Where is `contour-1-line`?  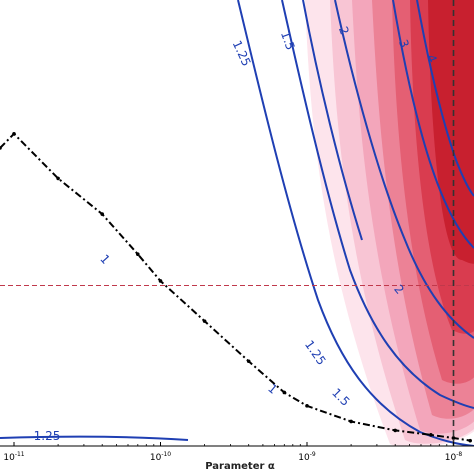 contour-1-line is located at coordinates (94, 438).